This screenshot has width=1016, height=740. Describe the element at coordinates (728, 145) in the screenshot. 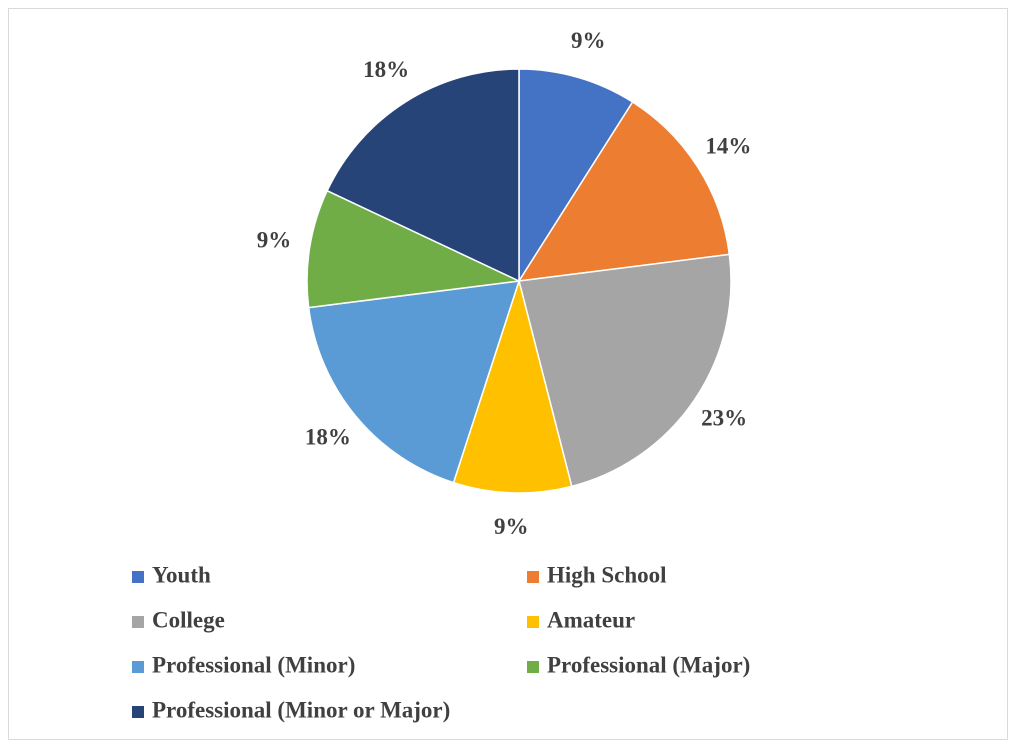

I see `data-label: 14%` at that location.